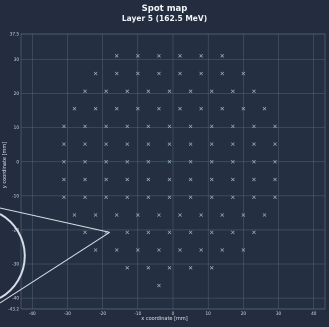 This screenshot has width=329, height=327. What do you see at coordinates (67, 313) in the screenshot?
I see `x-tick-label: -30` at bounding box center [67, 313].